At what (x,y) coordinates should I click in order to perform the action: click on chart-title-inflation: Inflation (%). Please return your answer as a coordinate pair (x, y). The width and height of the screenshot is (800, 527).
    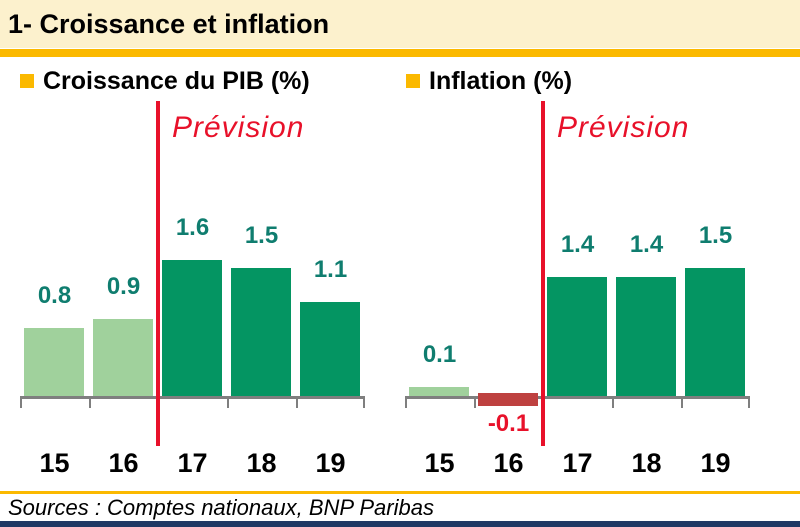
    Looking at the image, I should click on (501, 81).